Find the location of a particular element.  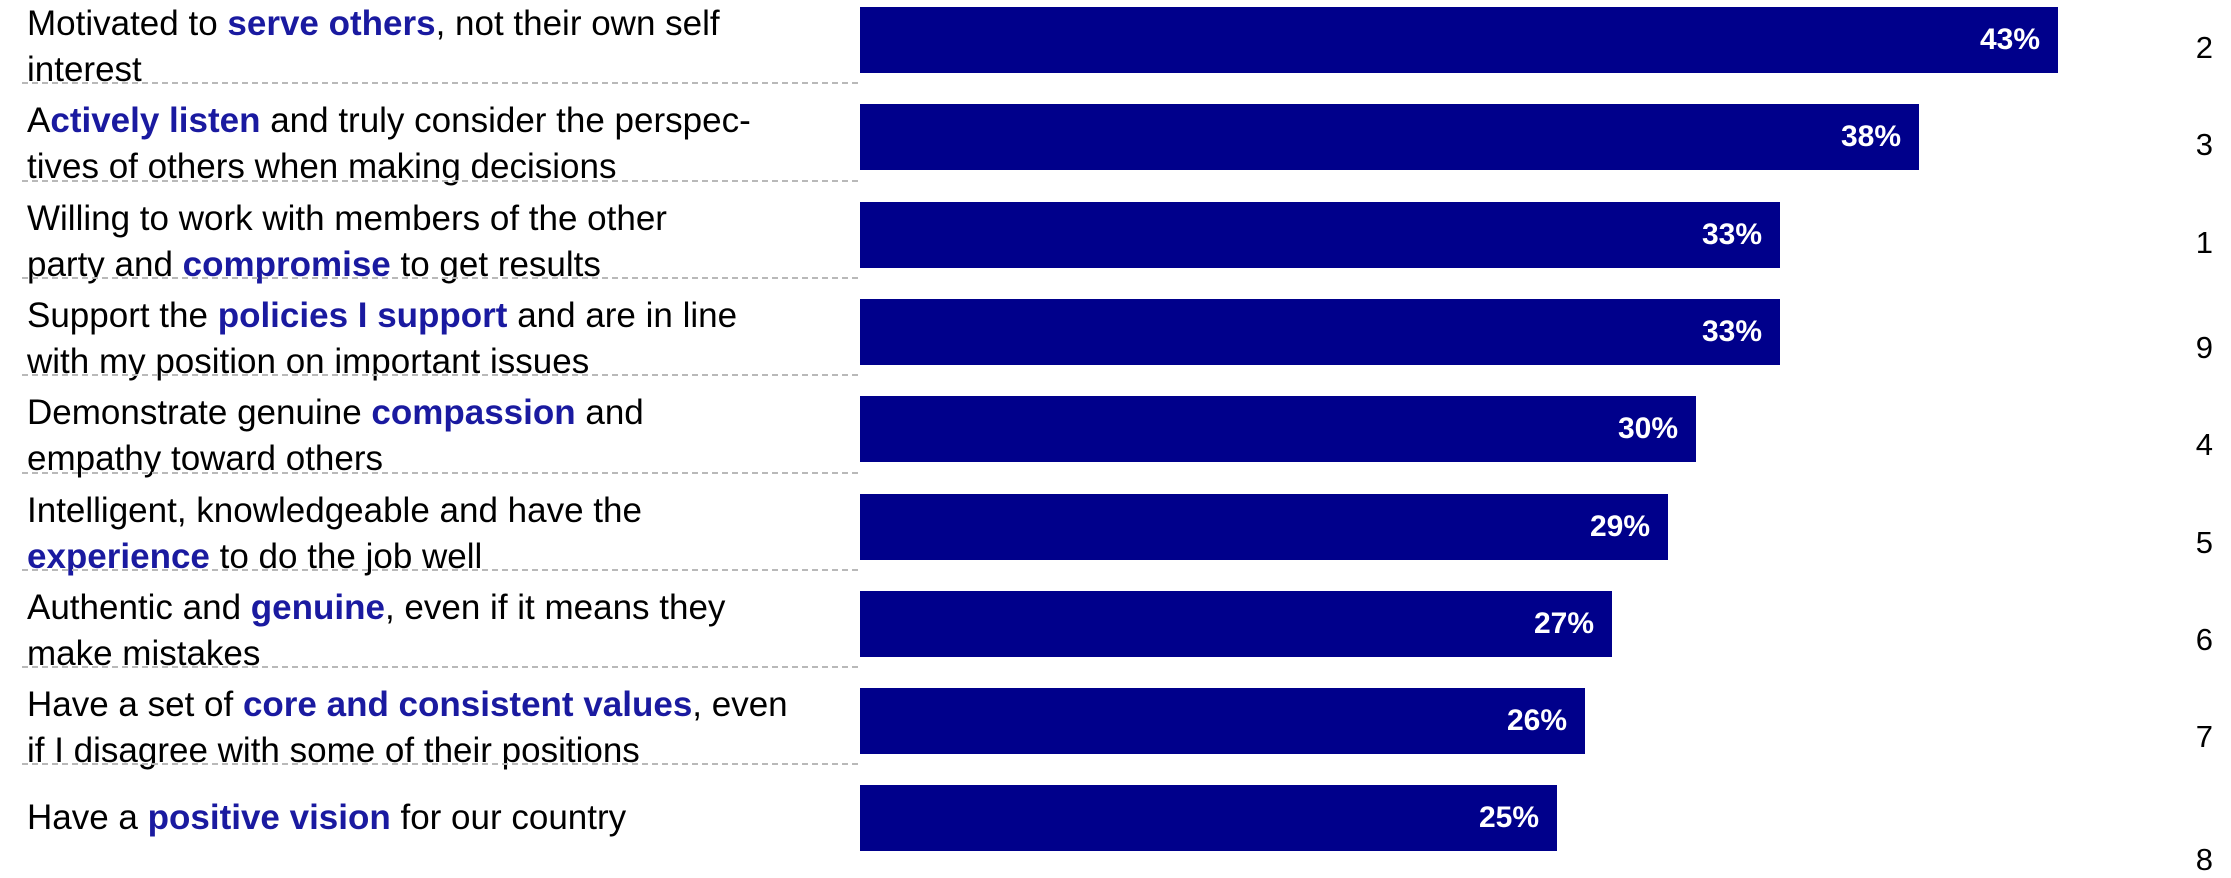

rank-number: 3 is located at coordinates (2204, 145).